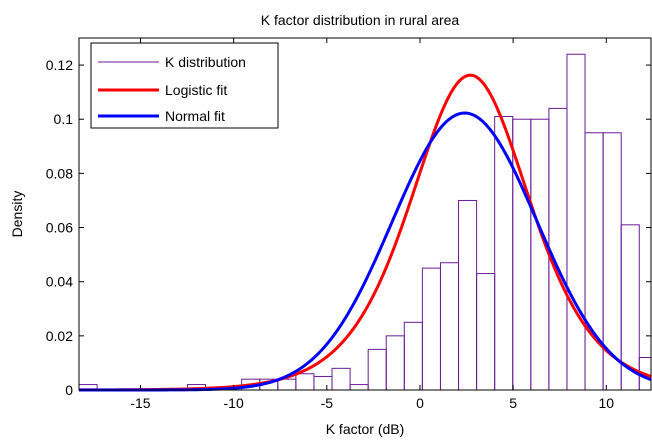 The image size is (652, 440). Describe the element at coordinates (59, 173) in the screenshot. I see `y-tick-label: 0.08` at that location.